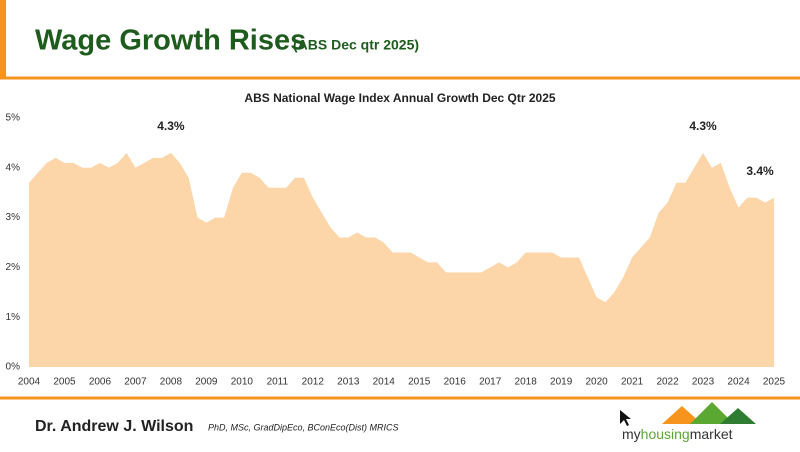 This screenshot has height=452, width=800. What do you see at coordinates (135, 382) in the screenshot?
I see `x-tick-label: 2007` at bounding box center [135, 382].